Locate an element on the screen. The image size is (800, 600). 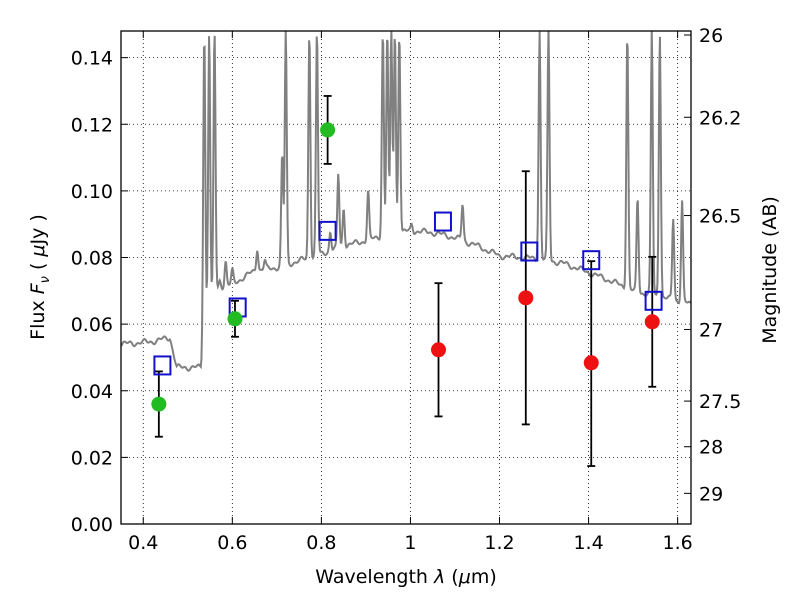
y-axis-title-f: F is located at coordinates (38, 288).